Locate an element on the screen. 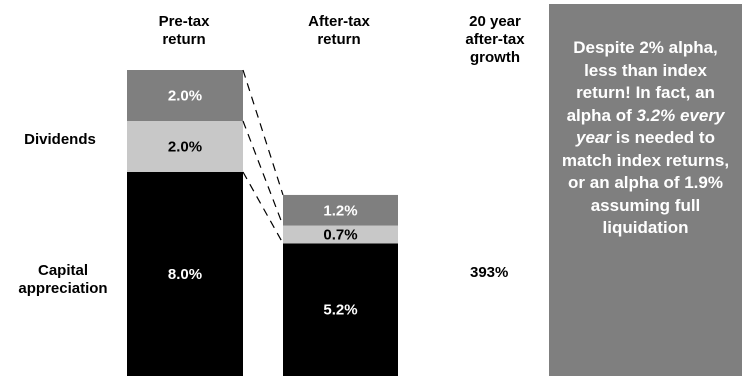 Image resolution: width=744 pixels, height=376 pixels. bar-label-0-1: 2.0% is located at coordinates (185, 147).